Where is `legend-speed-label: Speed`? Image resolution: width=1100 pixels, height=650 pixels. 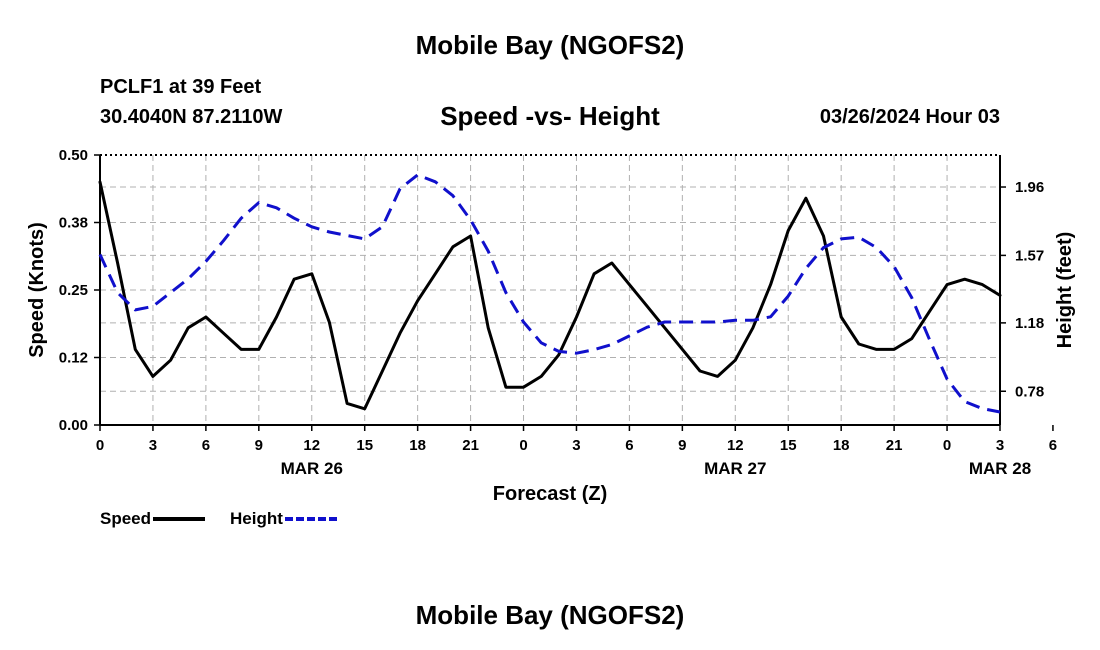 legend-speed-label: Speed is located at coordinates (126, 518).